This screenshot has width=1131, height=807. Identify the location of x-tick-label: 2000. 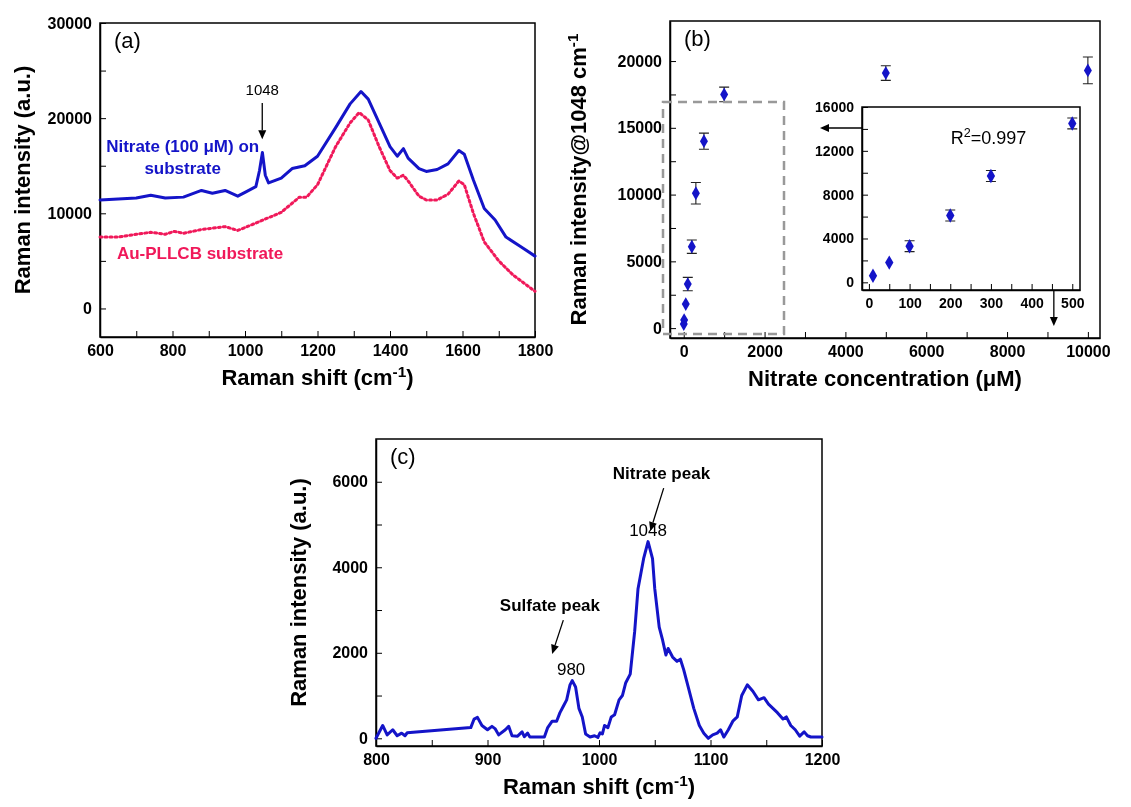
(765, 352).